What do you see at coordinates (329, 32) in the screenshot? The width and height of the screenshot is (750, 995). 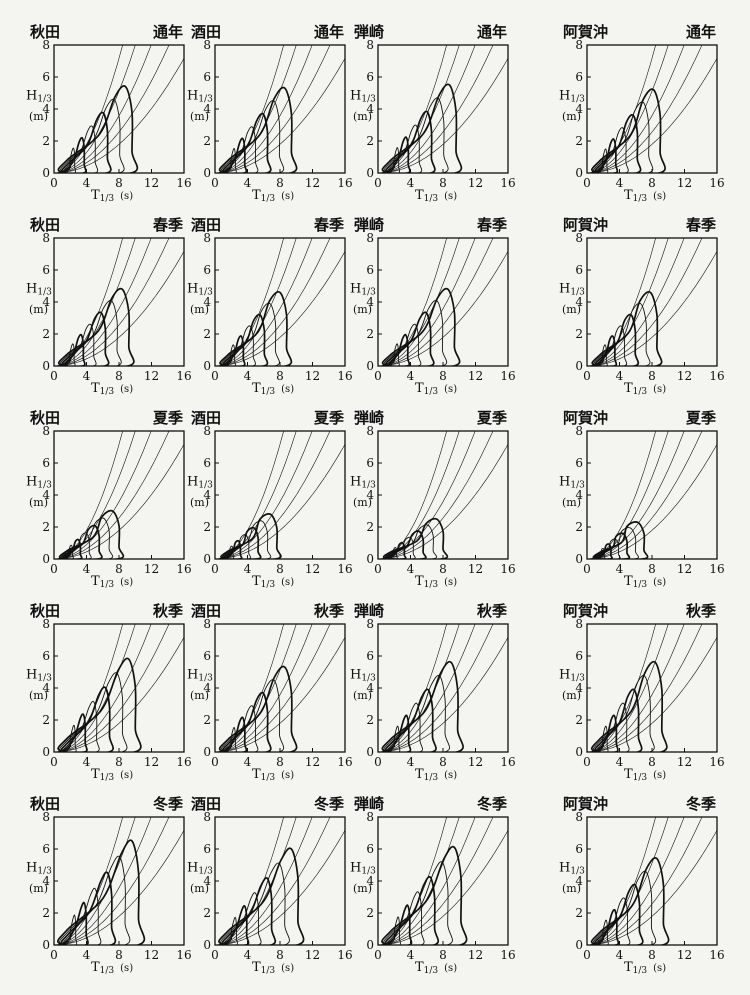 I see `season-label: 通年` at bounding box center [329, 32].